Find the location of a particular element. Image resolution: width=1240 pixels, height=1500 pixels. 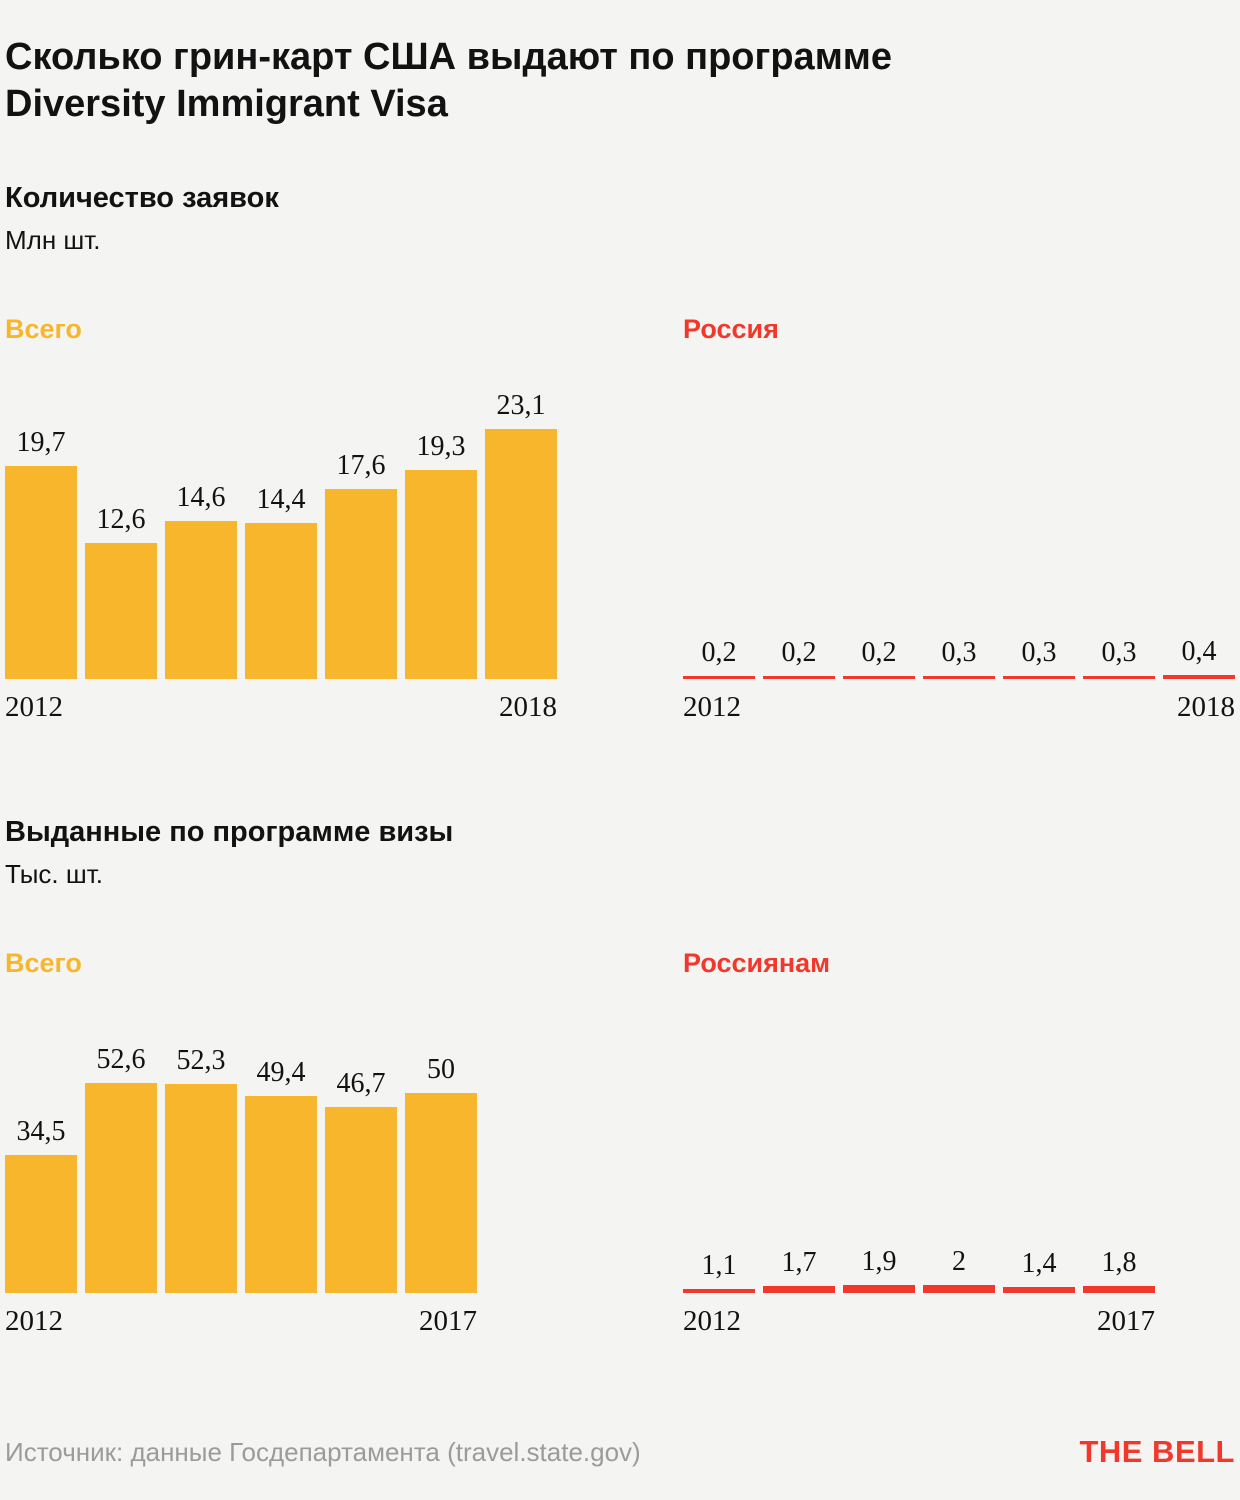

bar-value-label: 34,5 is located at coordinates (41, 1132).